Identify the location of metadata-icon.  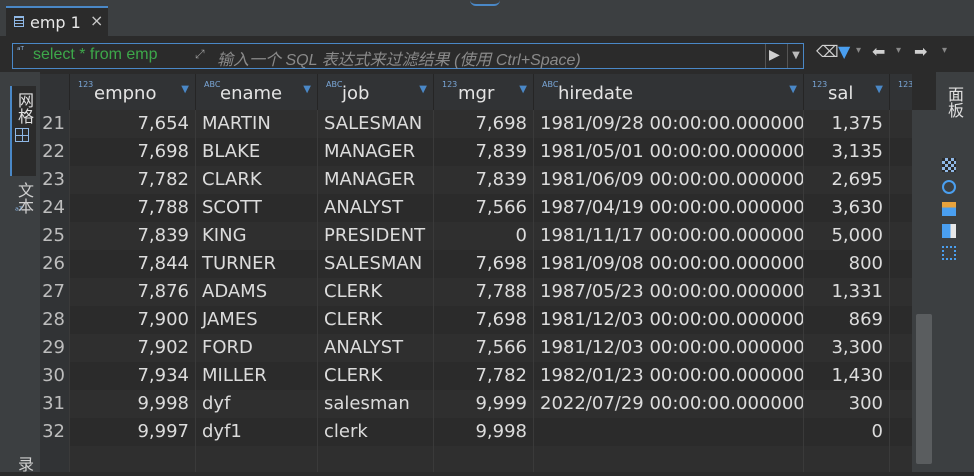
(949, 187).